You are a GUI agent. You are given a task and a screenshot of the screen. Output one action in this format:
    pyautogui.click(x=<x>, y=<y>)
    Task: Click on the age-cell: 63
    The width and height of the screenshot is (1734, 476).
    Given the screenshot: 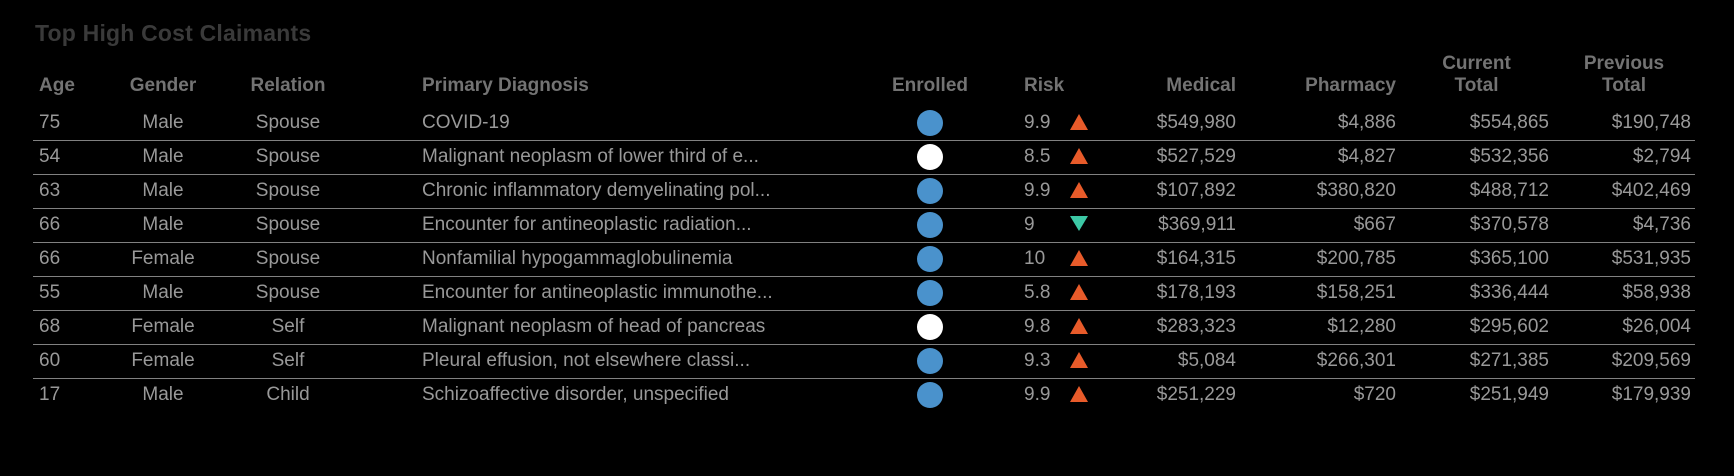 What is the action you would take?
    pyautogui.click(x=75, y=190)
    